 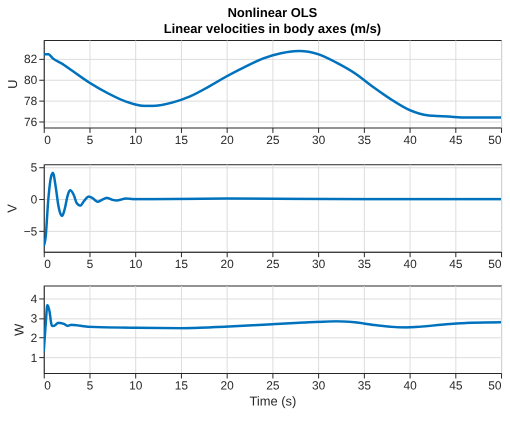 What do you see at coordinates (31, 231) in the screenshot?
I see `y-tick-label: −5` at bounding box center [31, 231].